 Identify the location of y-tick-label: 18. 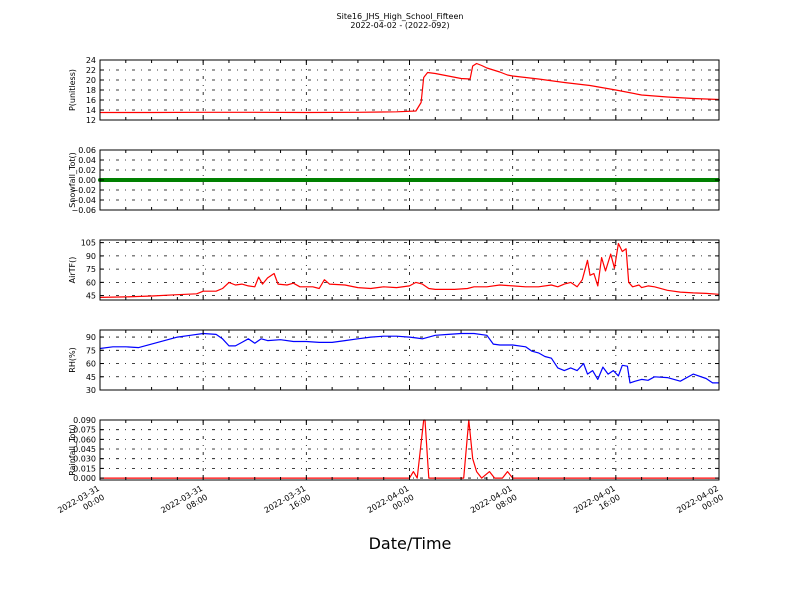
(91, 90).